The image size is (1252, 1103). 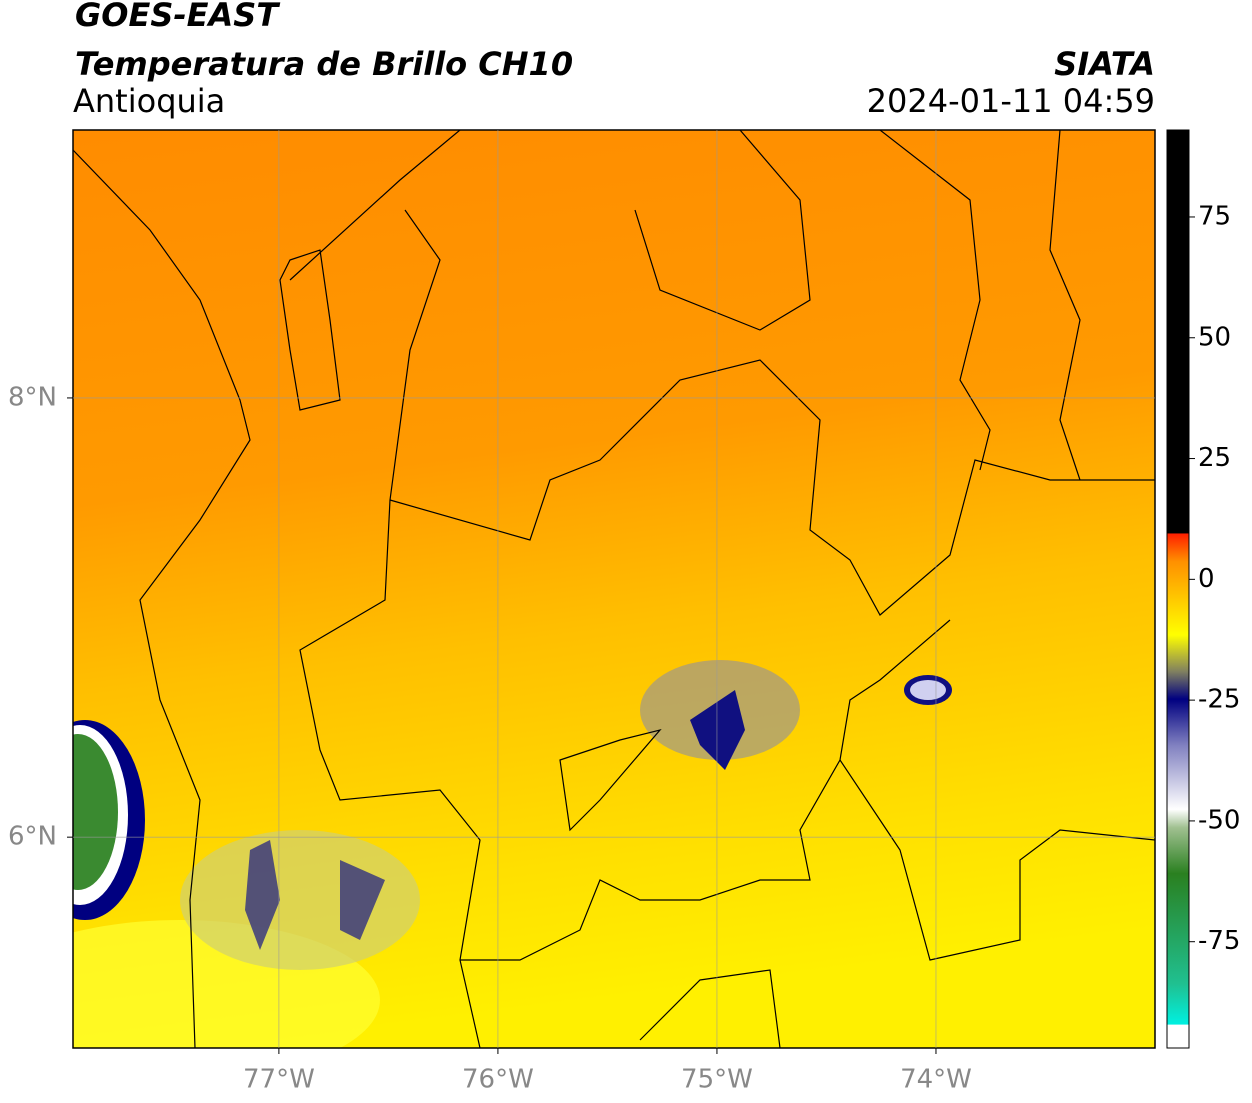 What do you see at coordinates (149, 101) in the screenshot?
I see `region: Antioquia` at bounding box center [149, 101].